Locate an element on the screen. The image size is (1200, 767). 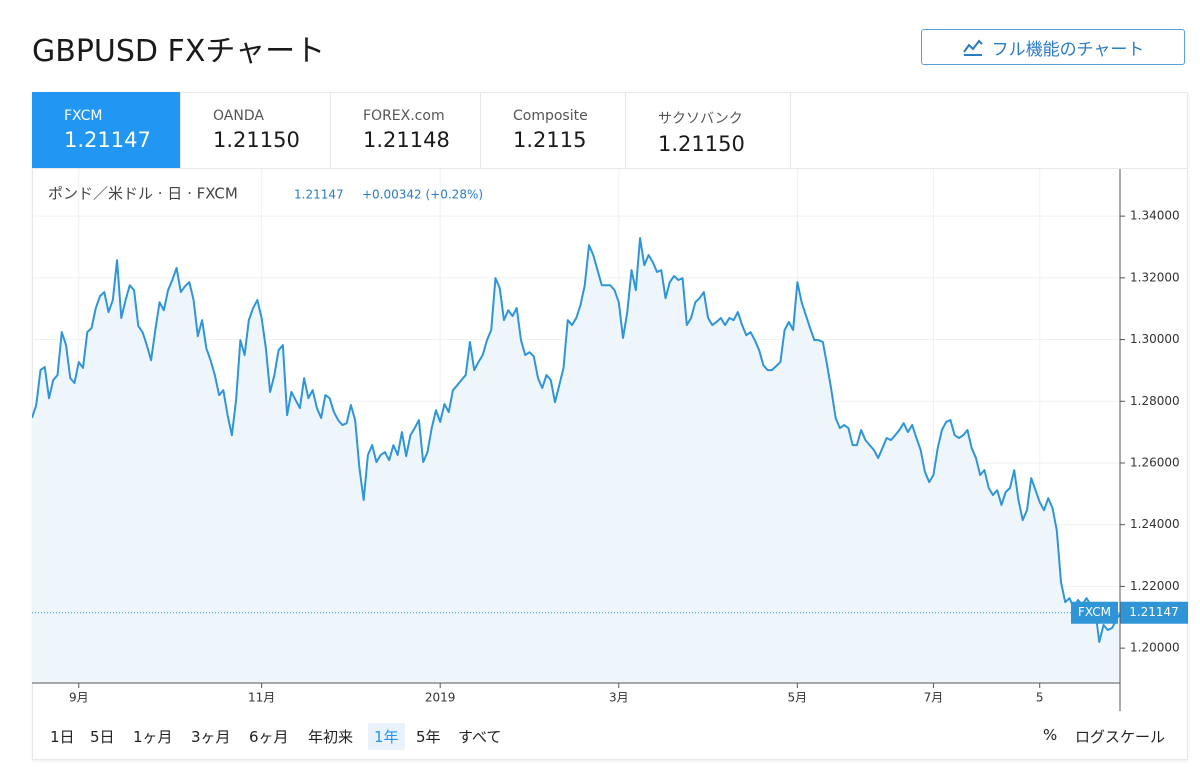
x-tick-label: 2019 is located at coordinates (440, 698).